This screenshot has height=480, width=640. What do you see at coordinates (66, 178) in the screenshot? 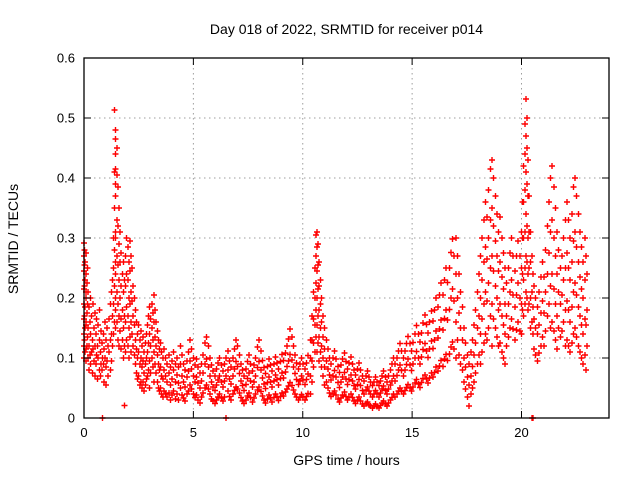
I see `y-tick-label: 0.4` at bounding box center [66, 178].